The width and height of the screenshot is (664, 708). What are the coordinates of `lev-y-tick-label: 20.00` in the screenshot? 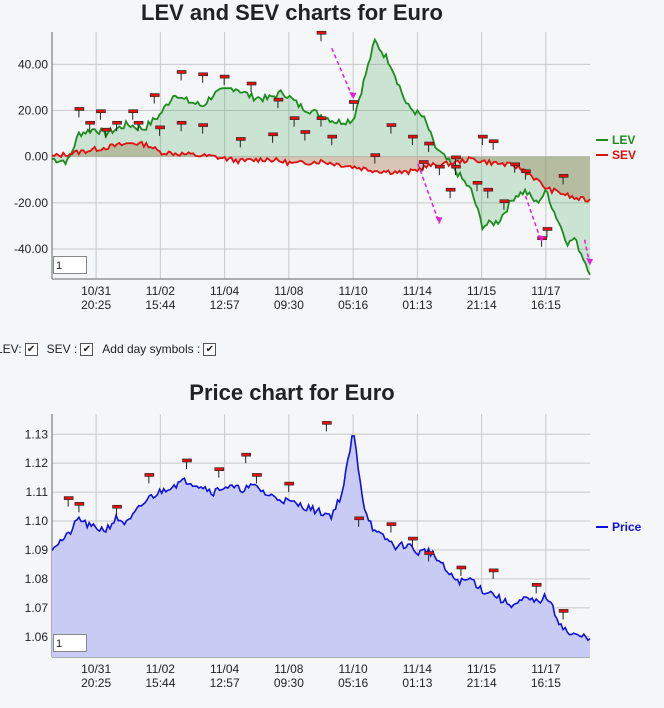 It's located at (33, 110).